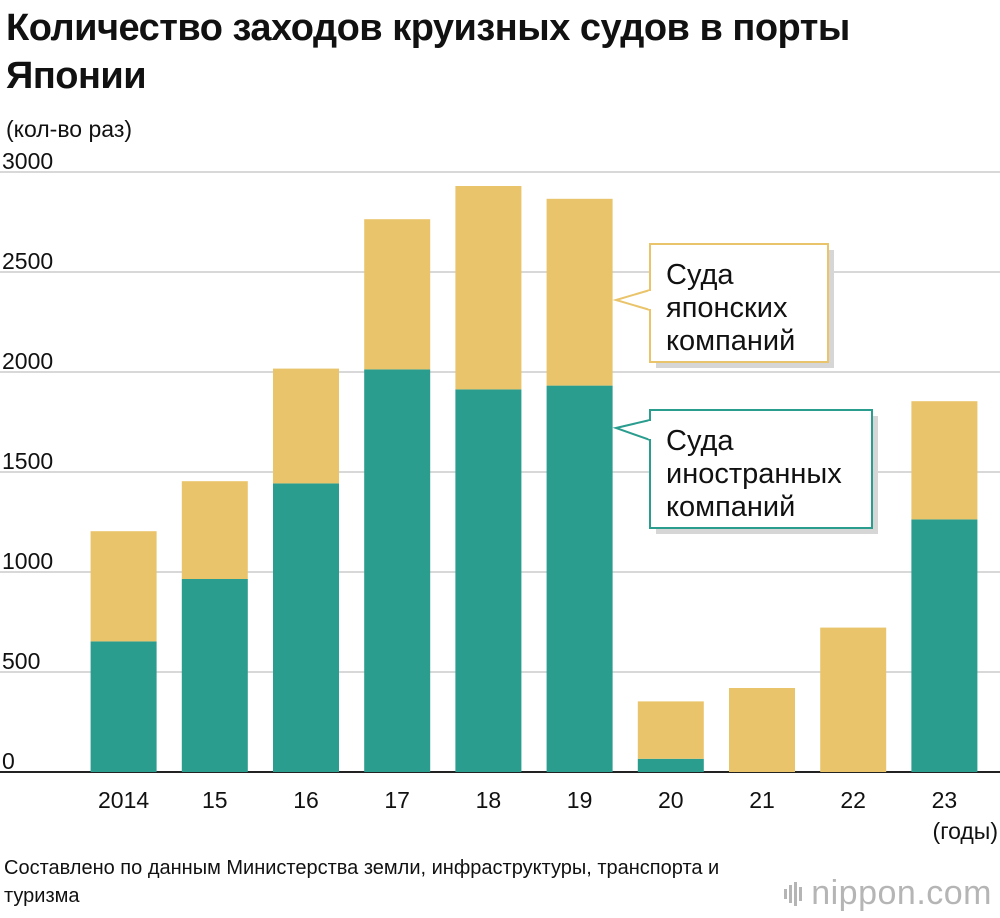 Image resolution: width=1000 pixels, height=918 pixels. Describe the element at coordinates (853, 800) in the screenshot. I see `x-tick-label: 22` at that location.